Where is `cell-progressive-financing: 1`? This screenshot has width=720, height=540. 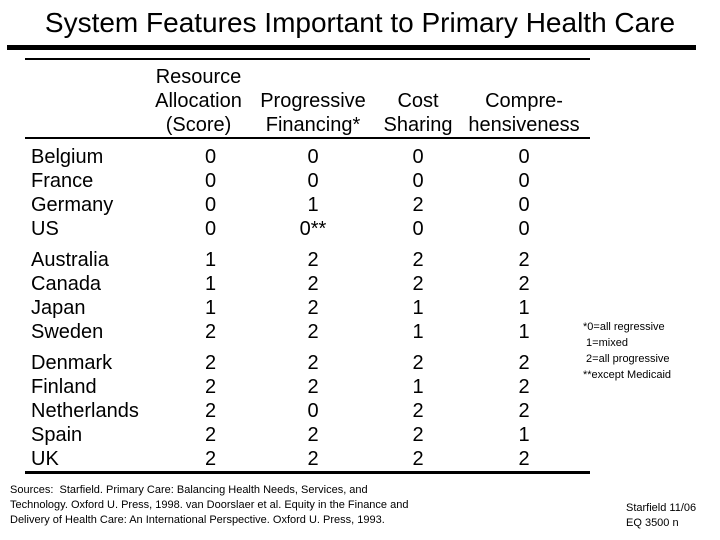
cell-progressive-financing: 1 is located at coordinates (313, 205).